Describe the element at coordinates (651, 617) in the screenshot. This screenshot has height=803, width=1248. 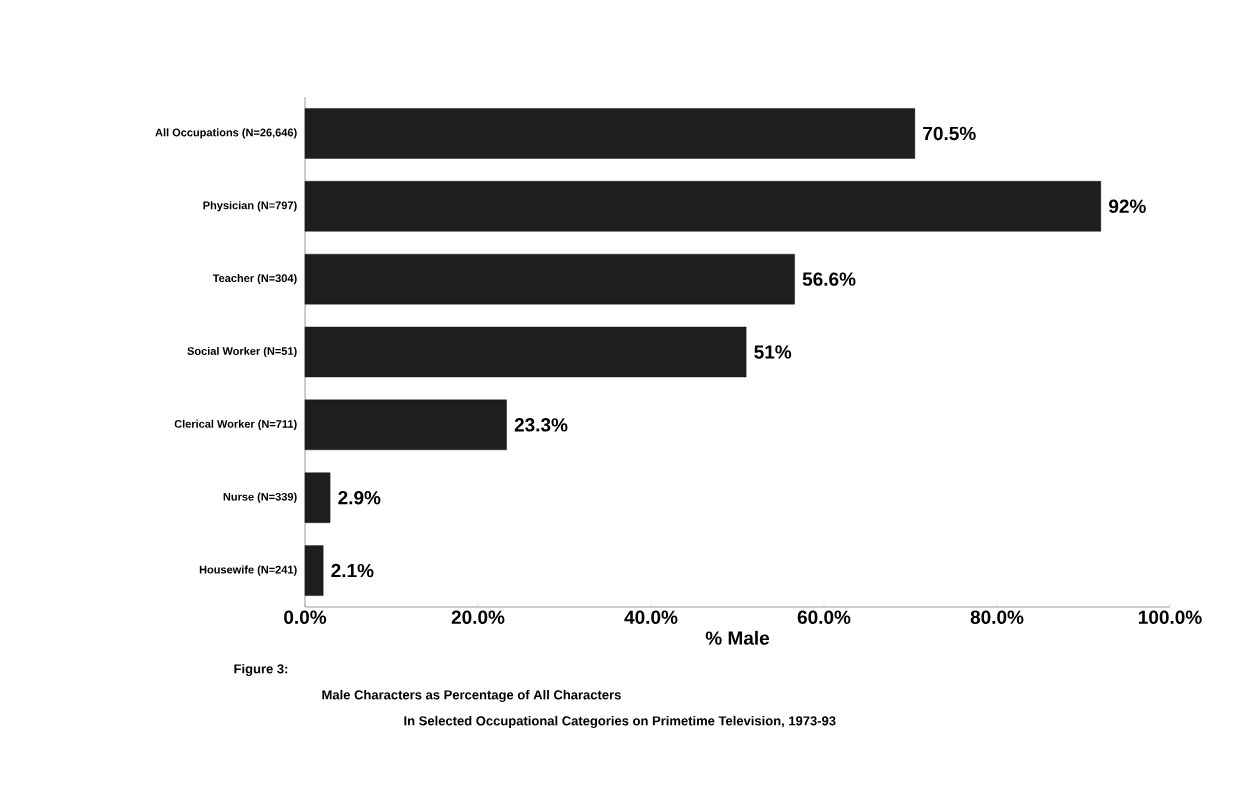
I see `x-tick-label: 40.0%` at that location.